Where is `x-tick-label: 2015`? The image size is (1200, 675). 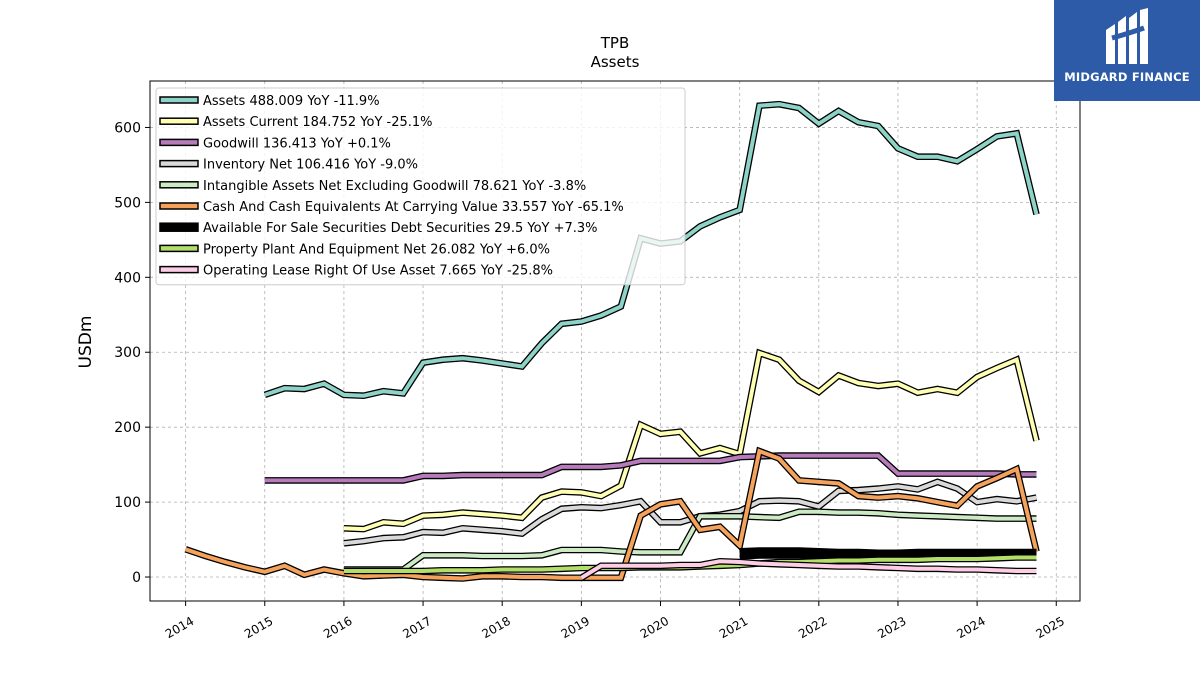 x-tick-label: 2015 is located at coordinates (258, 627).